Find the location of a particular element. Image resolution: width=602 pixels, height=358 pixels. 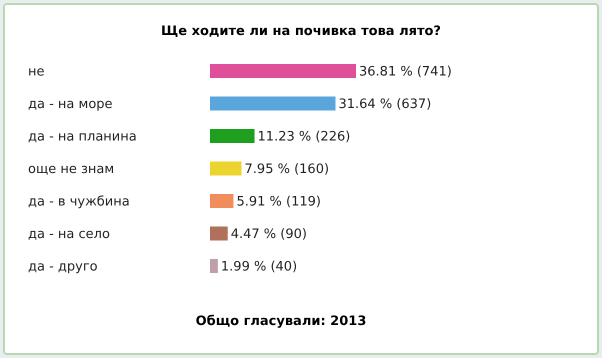

y-tick-label: да - в чужбина is located at coordinates (79, 202).